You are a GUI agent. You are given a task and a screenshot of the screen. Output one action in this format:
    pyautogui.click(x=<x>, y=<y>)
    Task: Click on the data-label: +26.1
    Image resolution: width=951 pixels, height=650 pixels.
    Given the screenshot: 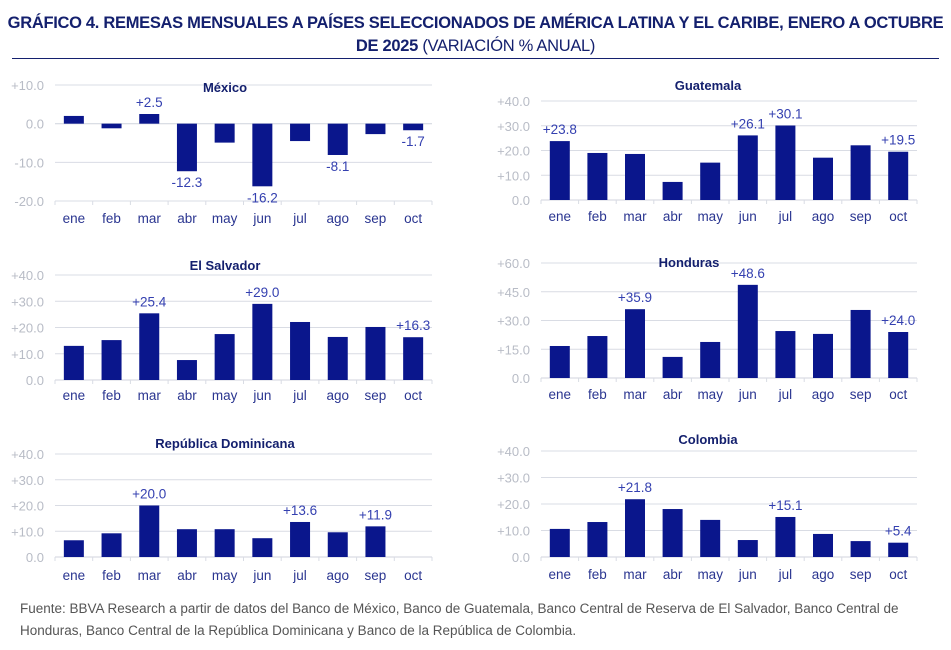 What is the action you would take?
    pyautogui.click(x=748, y=123)
    